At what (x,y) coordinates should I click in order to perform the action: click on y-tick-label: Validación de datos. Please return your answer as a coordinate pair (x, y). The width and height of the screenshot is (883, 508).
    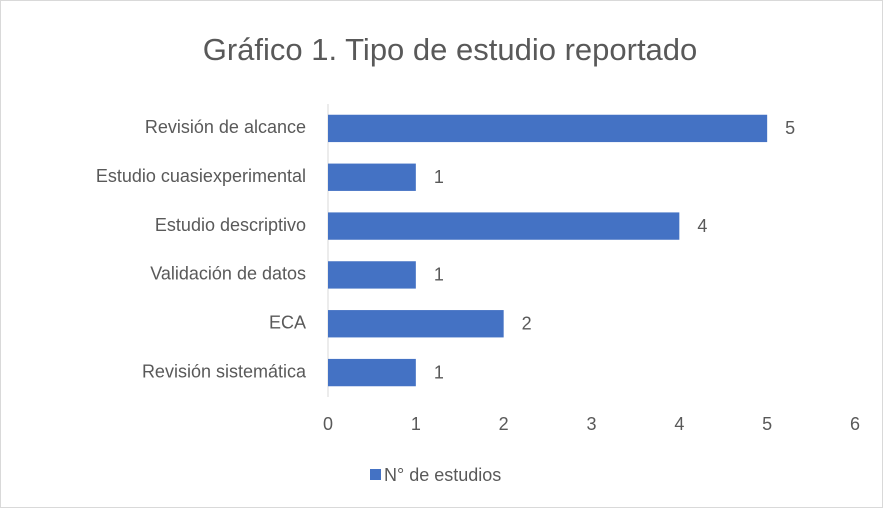
    Looking at the image, I should click on (228, 274).